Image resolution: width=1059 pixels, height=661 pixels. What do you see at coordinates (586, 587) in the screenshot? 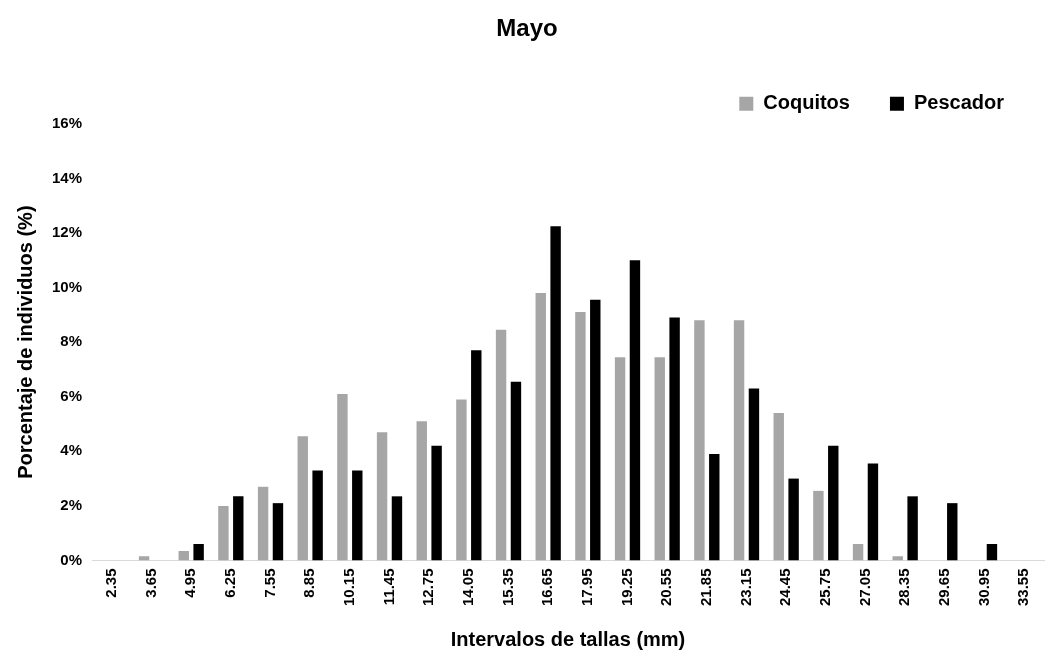
I see `x-tick-label: 17.95` at bounding box center [586, 587].